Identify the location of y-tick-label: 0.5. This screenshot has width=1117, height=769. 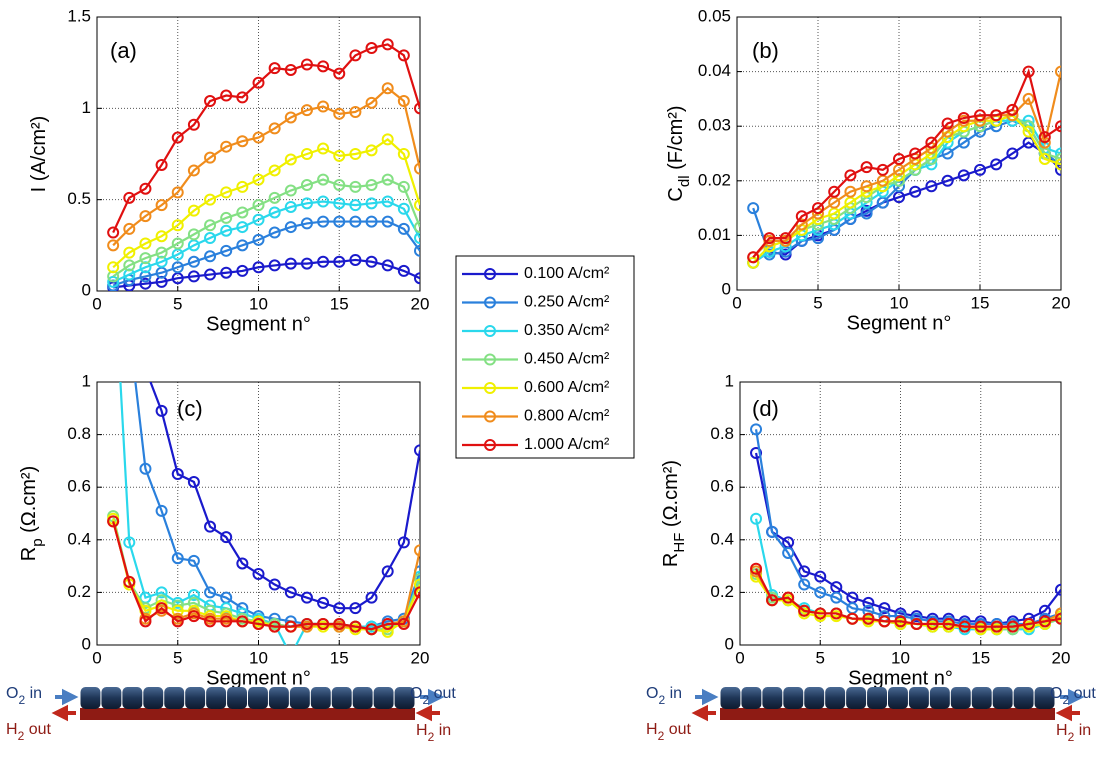
(79, 198).